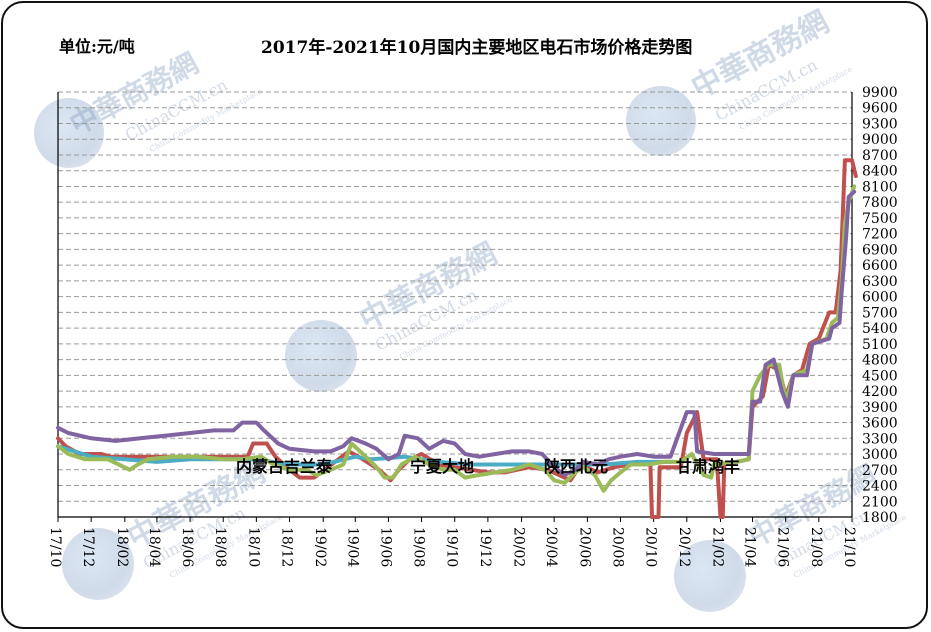  I want to click on x-tick-label: 18/06, so click(187, 547).